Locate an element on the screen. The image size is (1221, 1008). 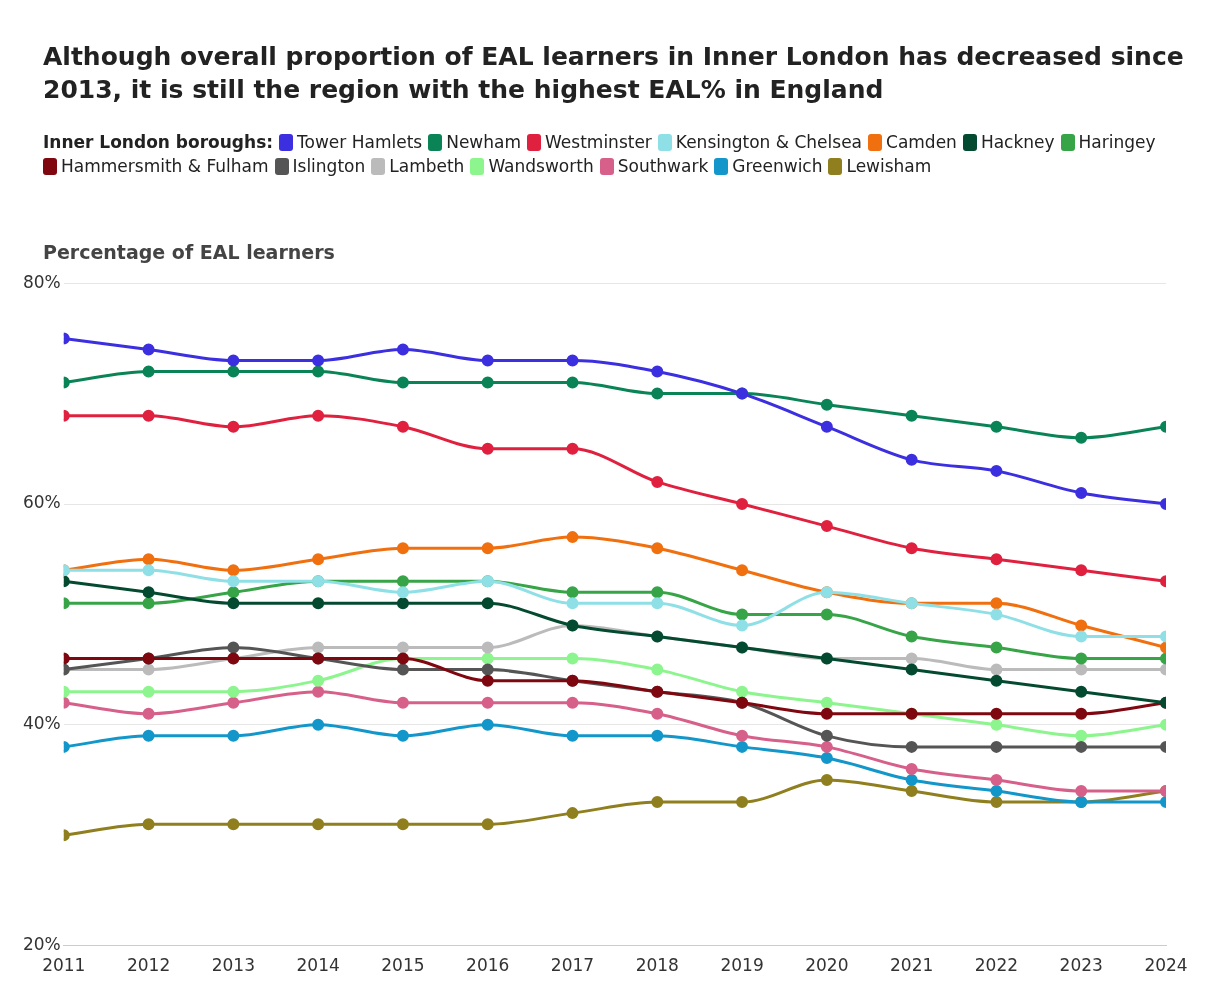
legend-label: Southwark is located at coordinates (663, 166).